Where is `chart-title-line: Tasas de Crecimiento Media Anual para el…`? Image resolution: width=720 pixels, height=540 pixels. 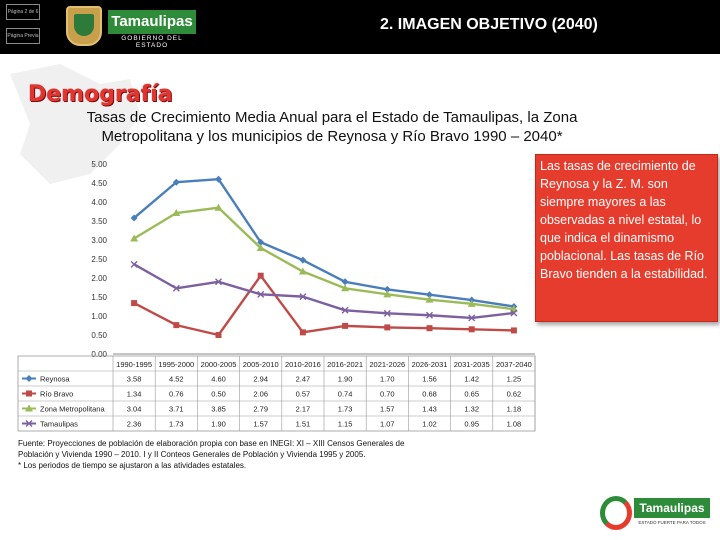
chart-title-line: Tasas de Crecimiento Media Anual para el… is located at coordinates (332, 117).